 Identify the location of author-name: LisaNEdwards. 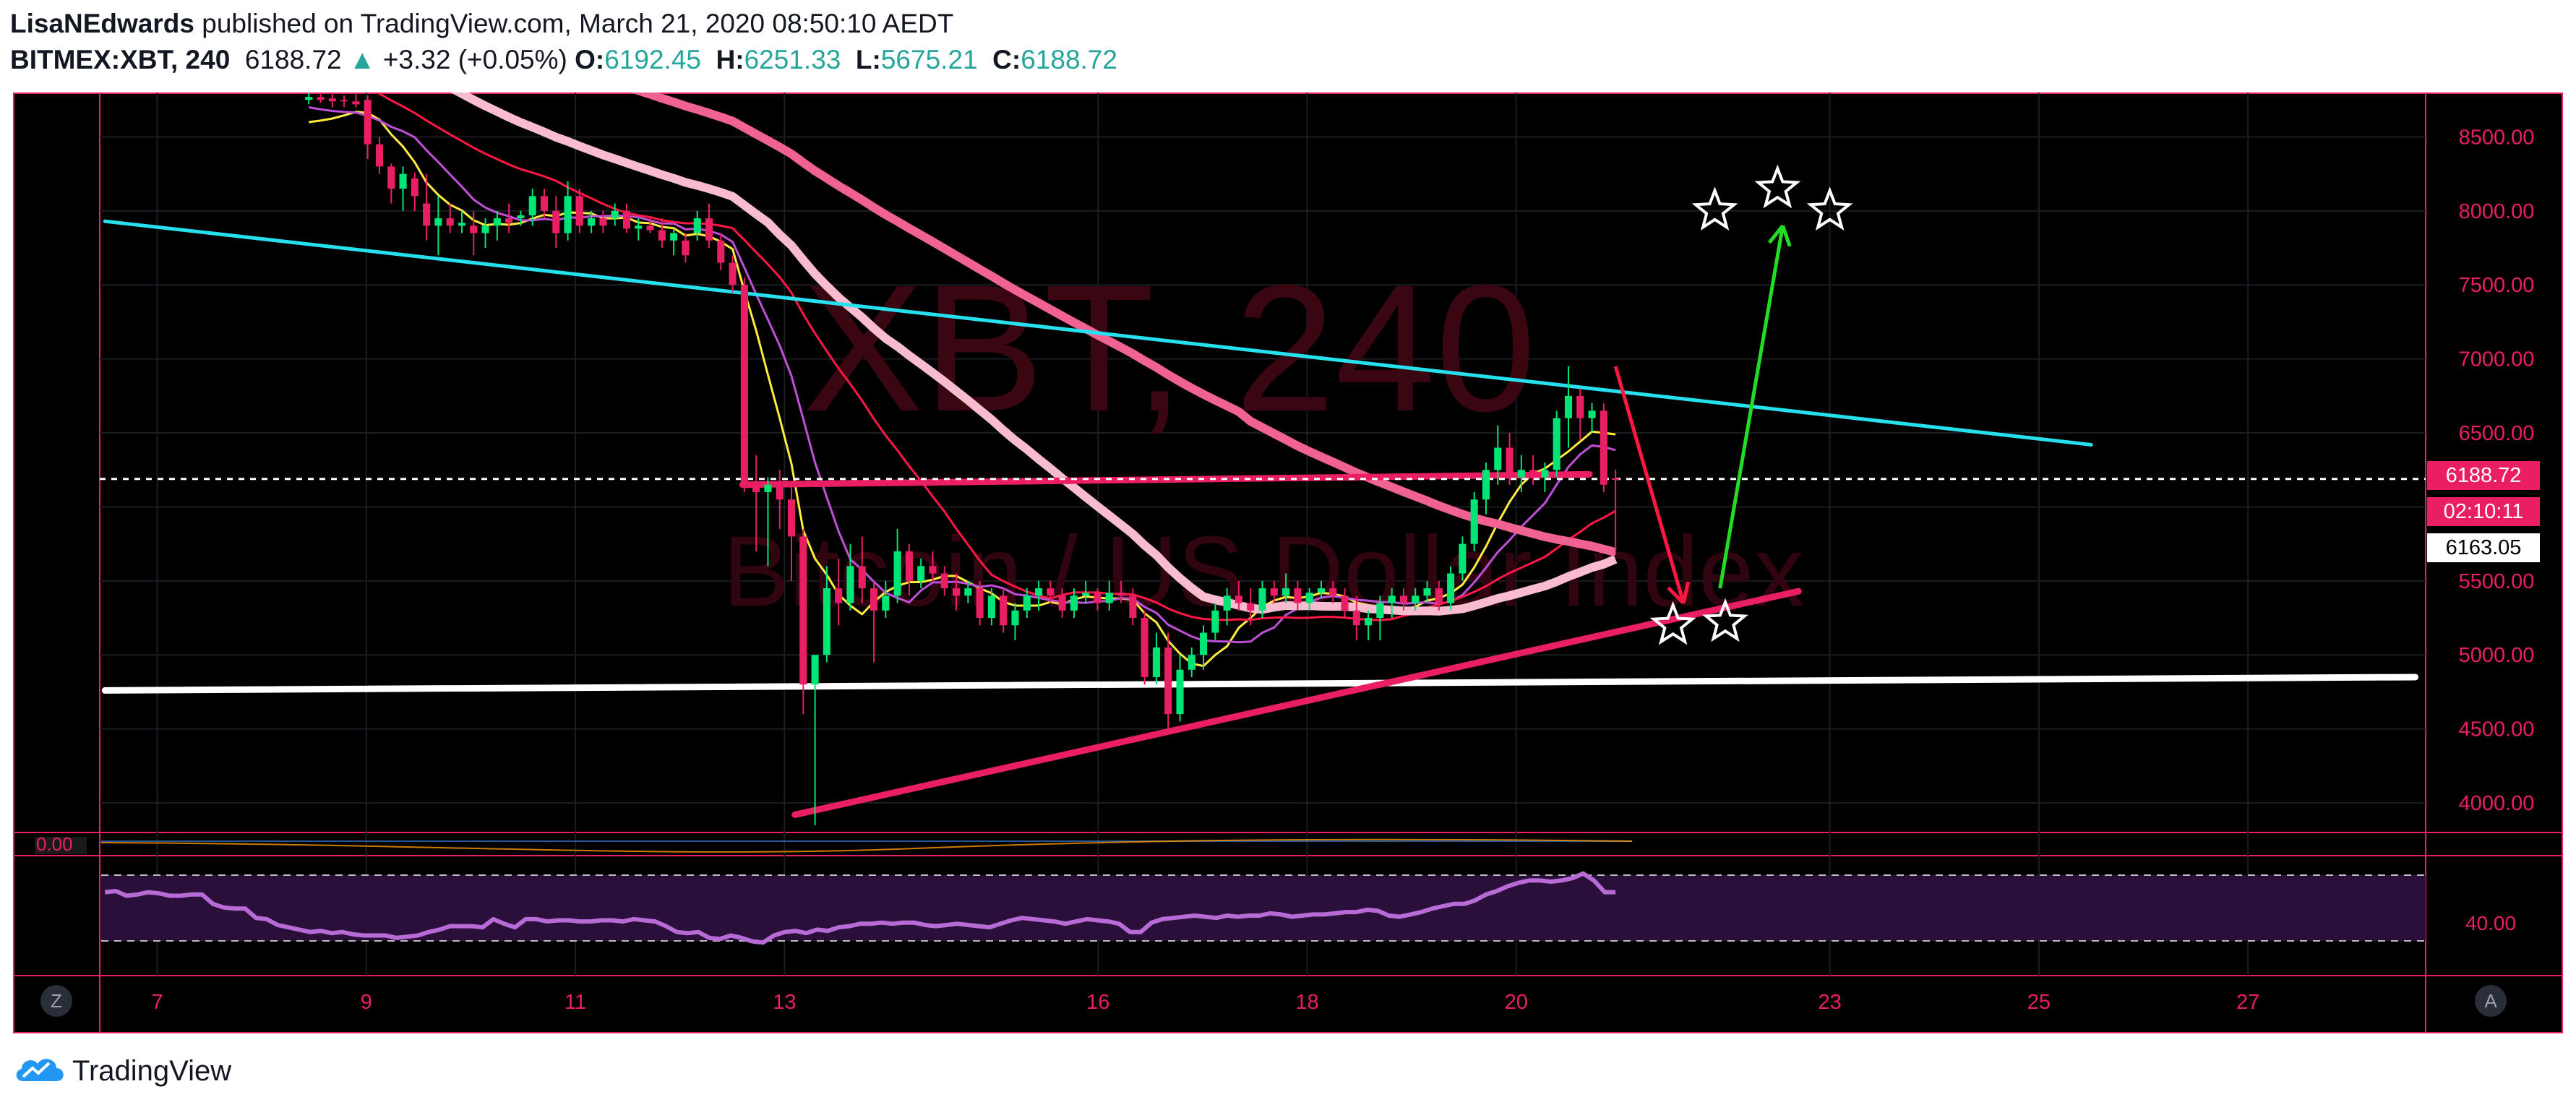
(102, 23).